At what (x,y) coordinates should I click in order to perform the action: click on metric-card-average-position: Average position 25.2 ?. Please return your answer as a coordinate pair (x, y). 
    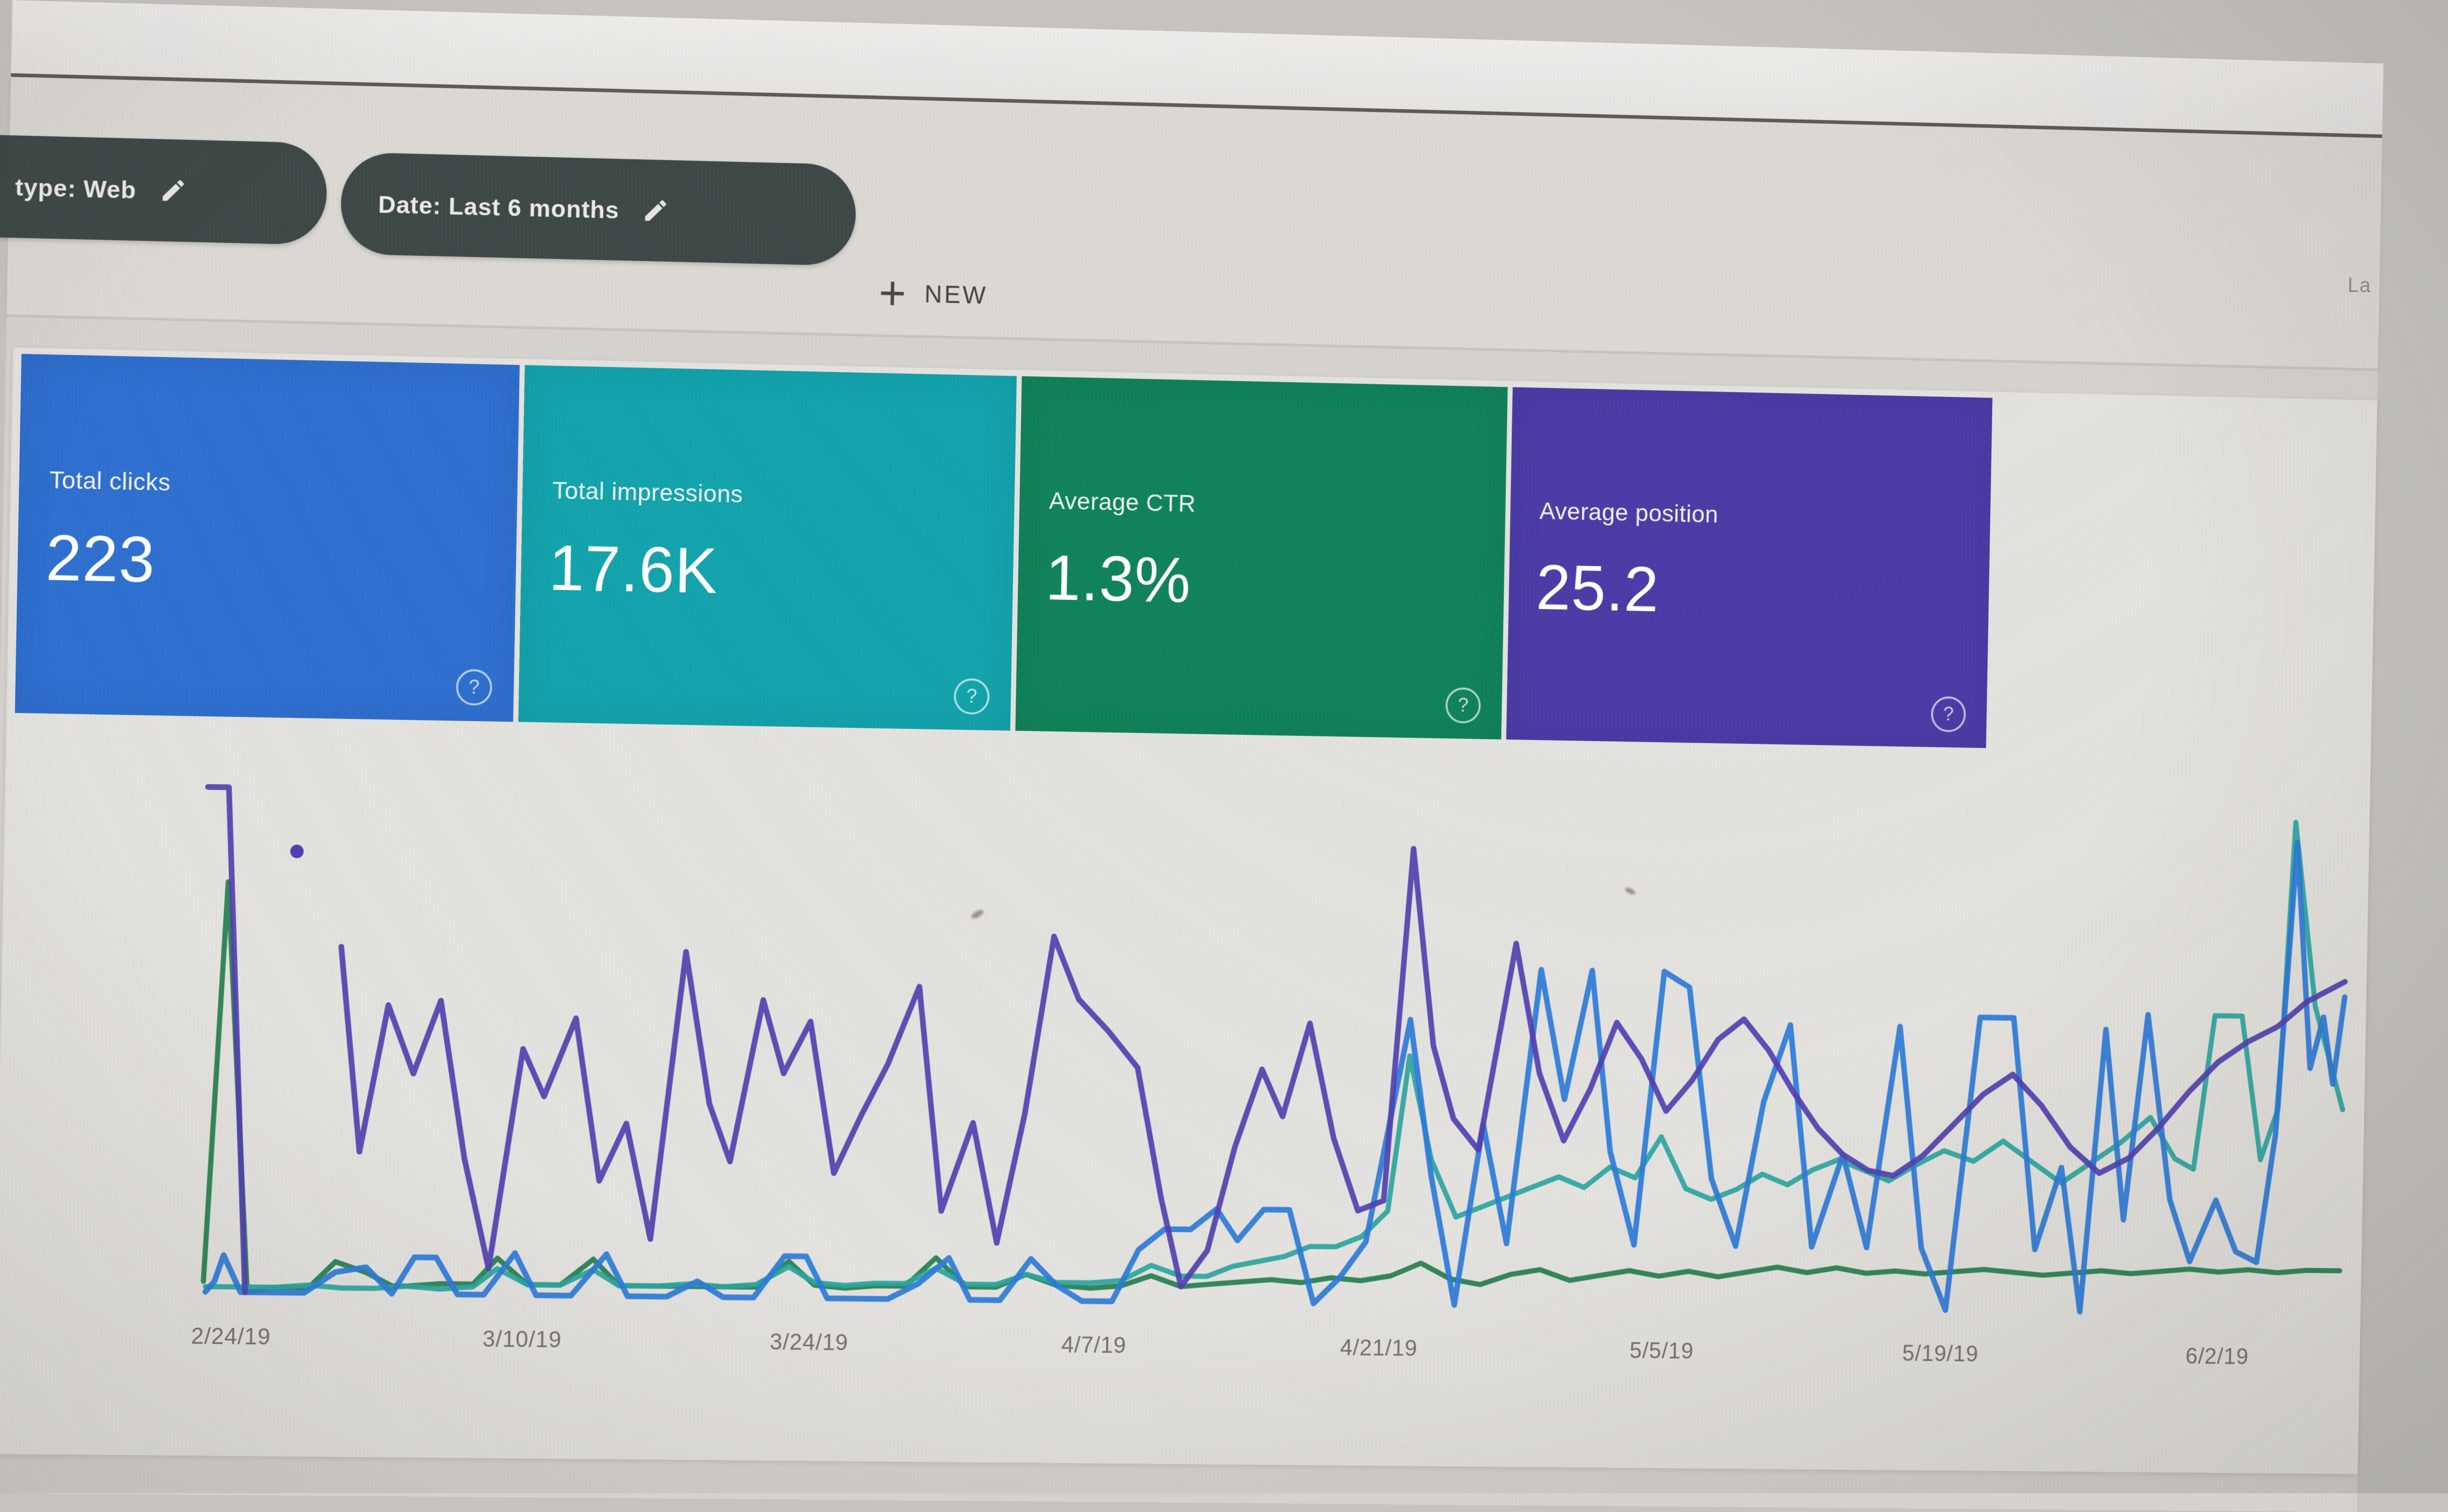
    Looking at the image, I should click on (1749, 567).